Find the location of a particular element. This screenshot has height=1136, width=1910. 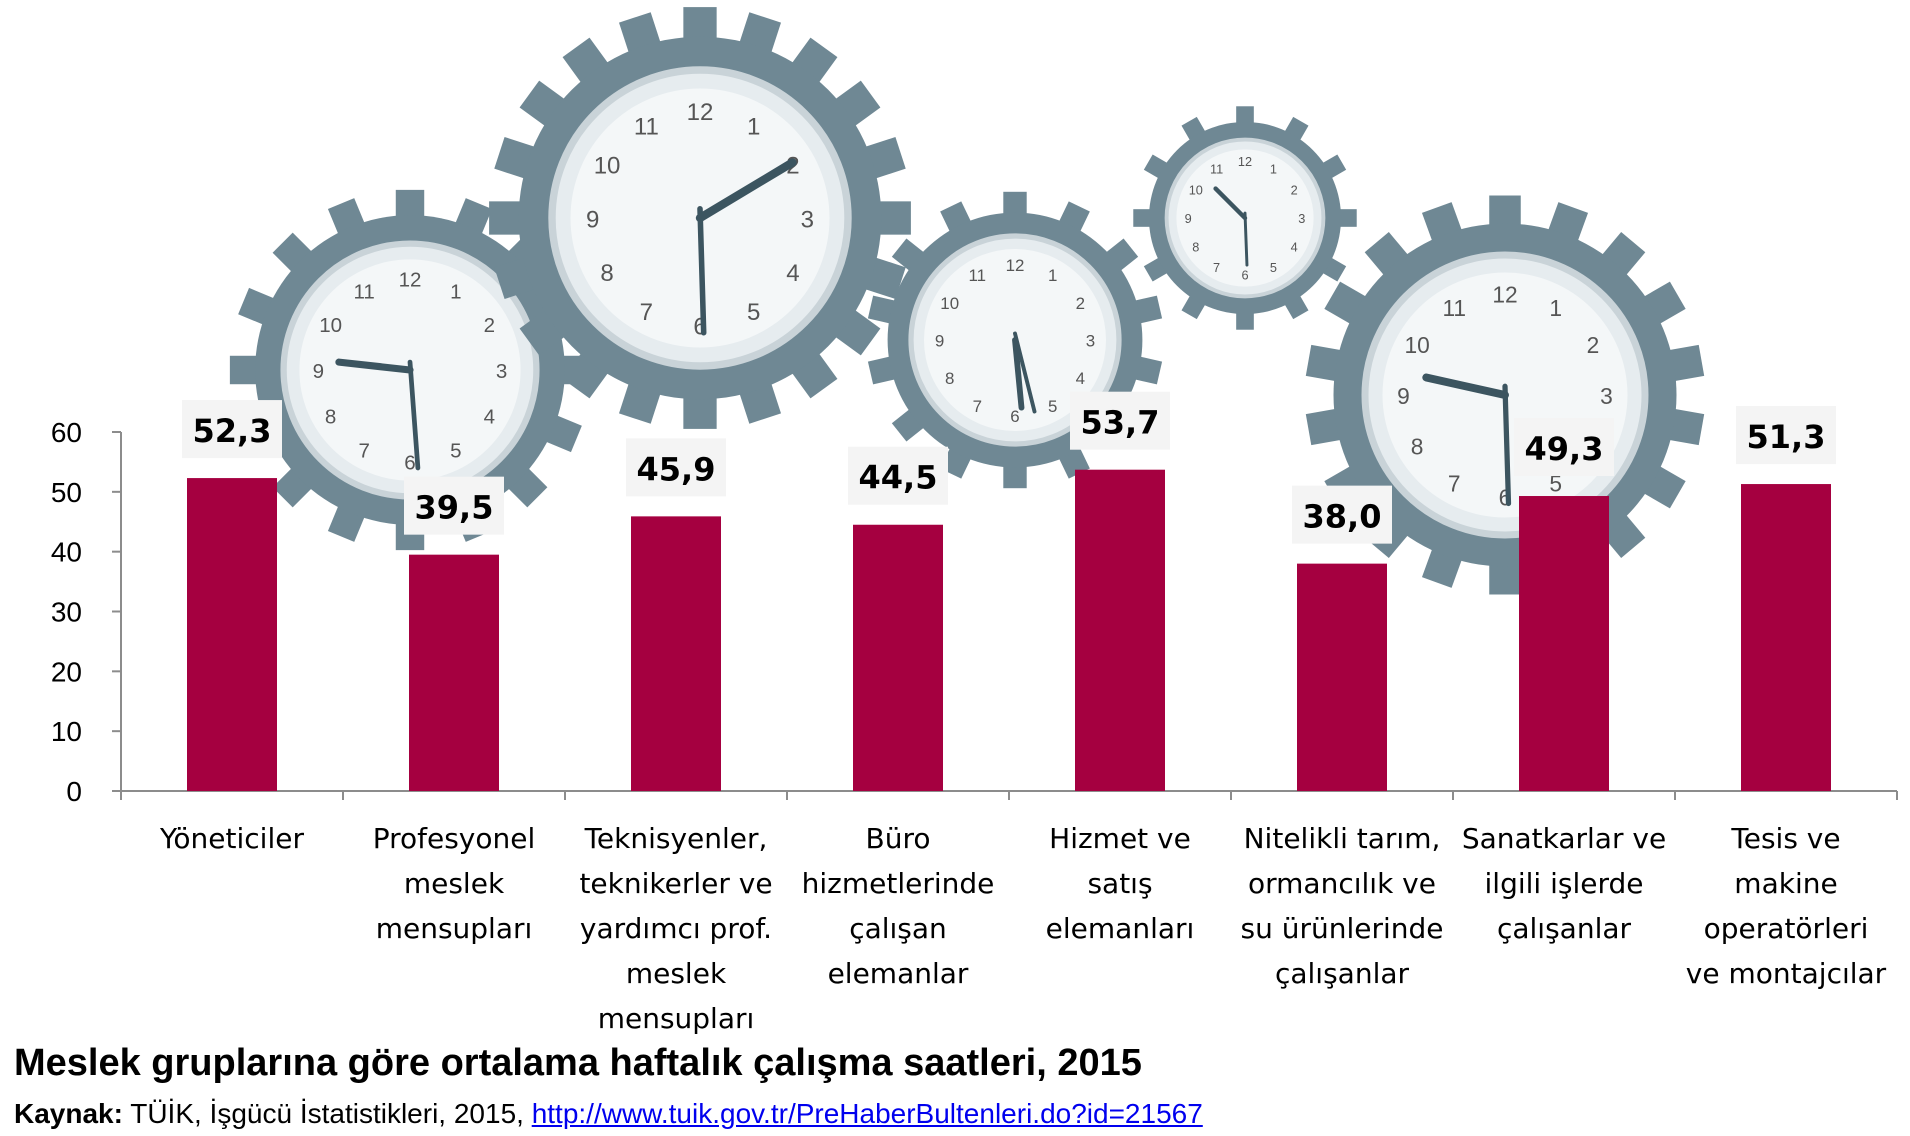

svg-text: 51,3 is located at coordinates (1786, 437).